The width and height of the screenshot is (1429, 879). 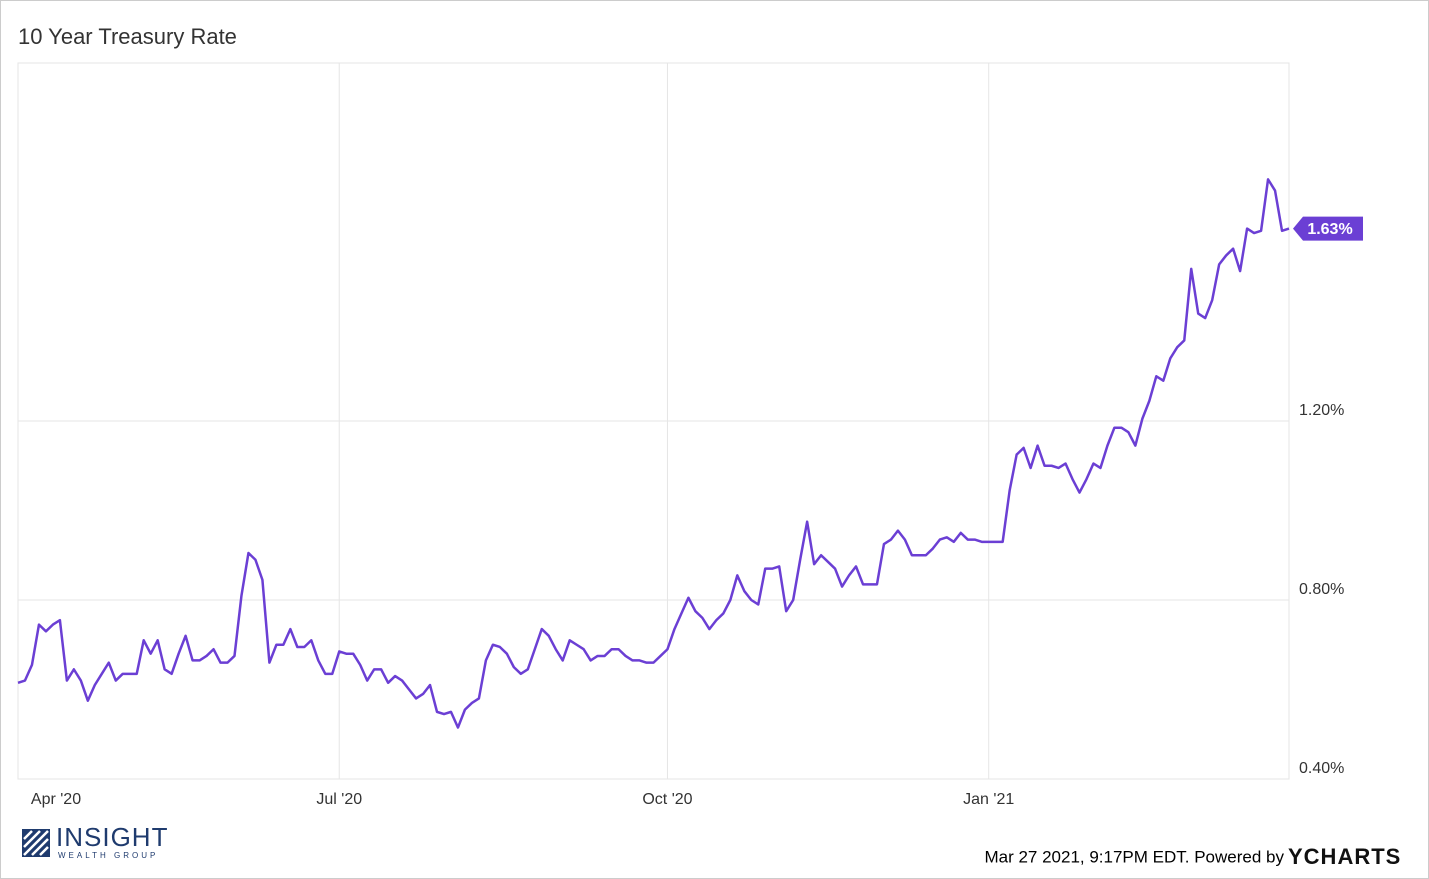 What do you see at coordinates (667, 799) in the screenshot?
I see `x-tick-label: Oct '20` at bounding box center [667, 799].